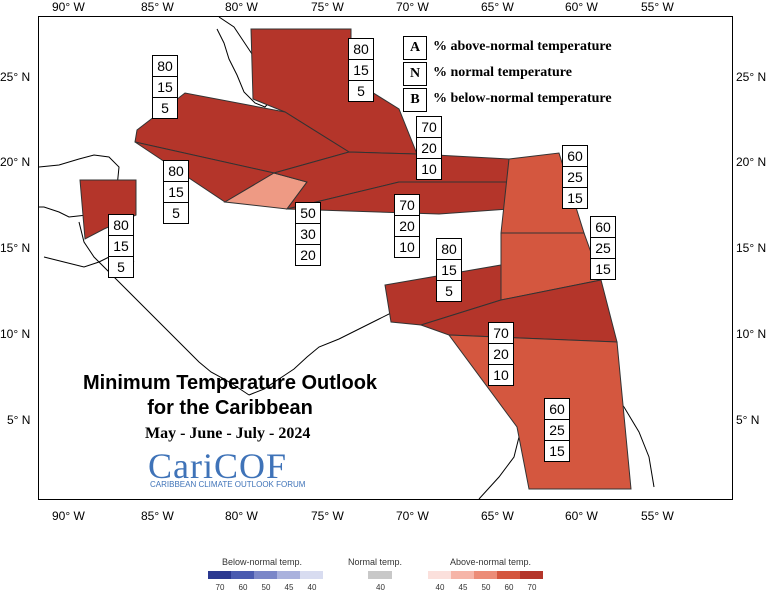 Image resolution: width=768 pixels, height=592 pixels. I want to click on below-scale-tick: 40, so click(312, 587).